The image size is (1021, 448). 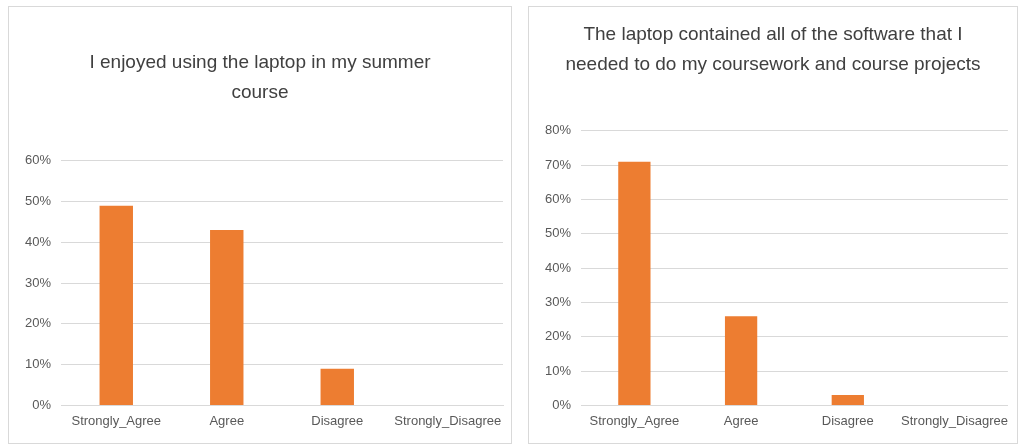 What do you see at coordinates (773, 49) in the screenshot?
I see `chart-title: The laptop contained all of the software that I needed to do my coursework and course projects` at bounding box center [773, 49].